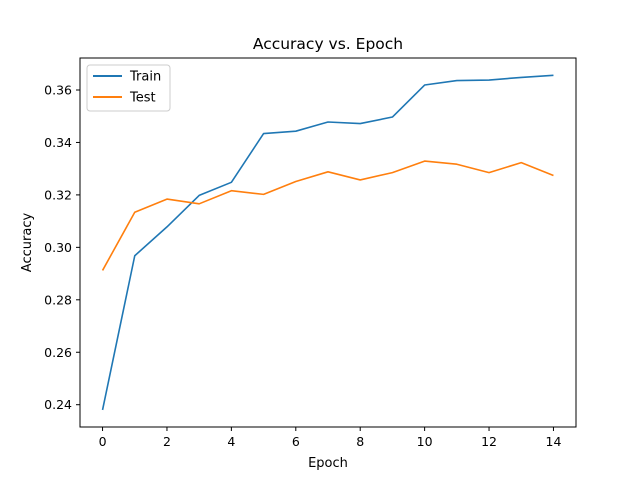 This screenshot has height=480, width=640. I want to click on y-tick-label: 0.26, so click(58, 352).